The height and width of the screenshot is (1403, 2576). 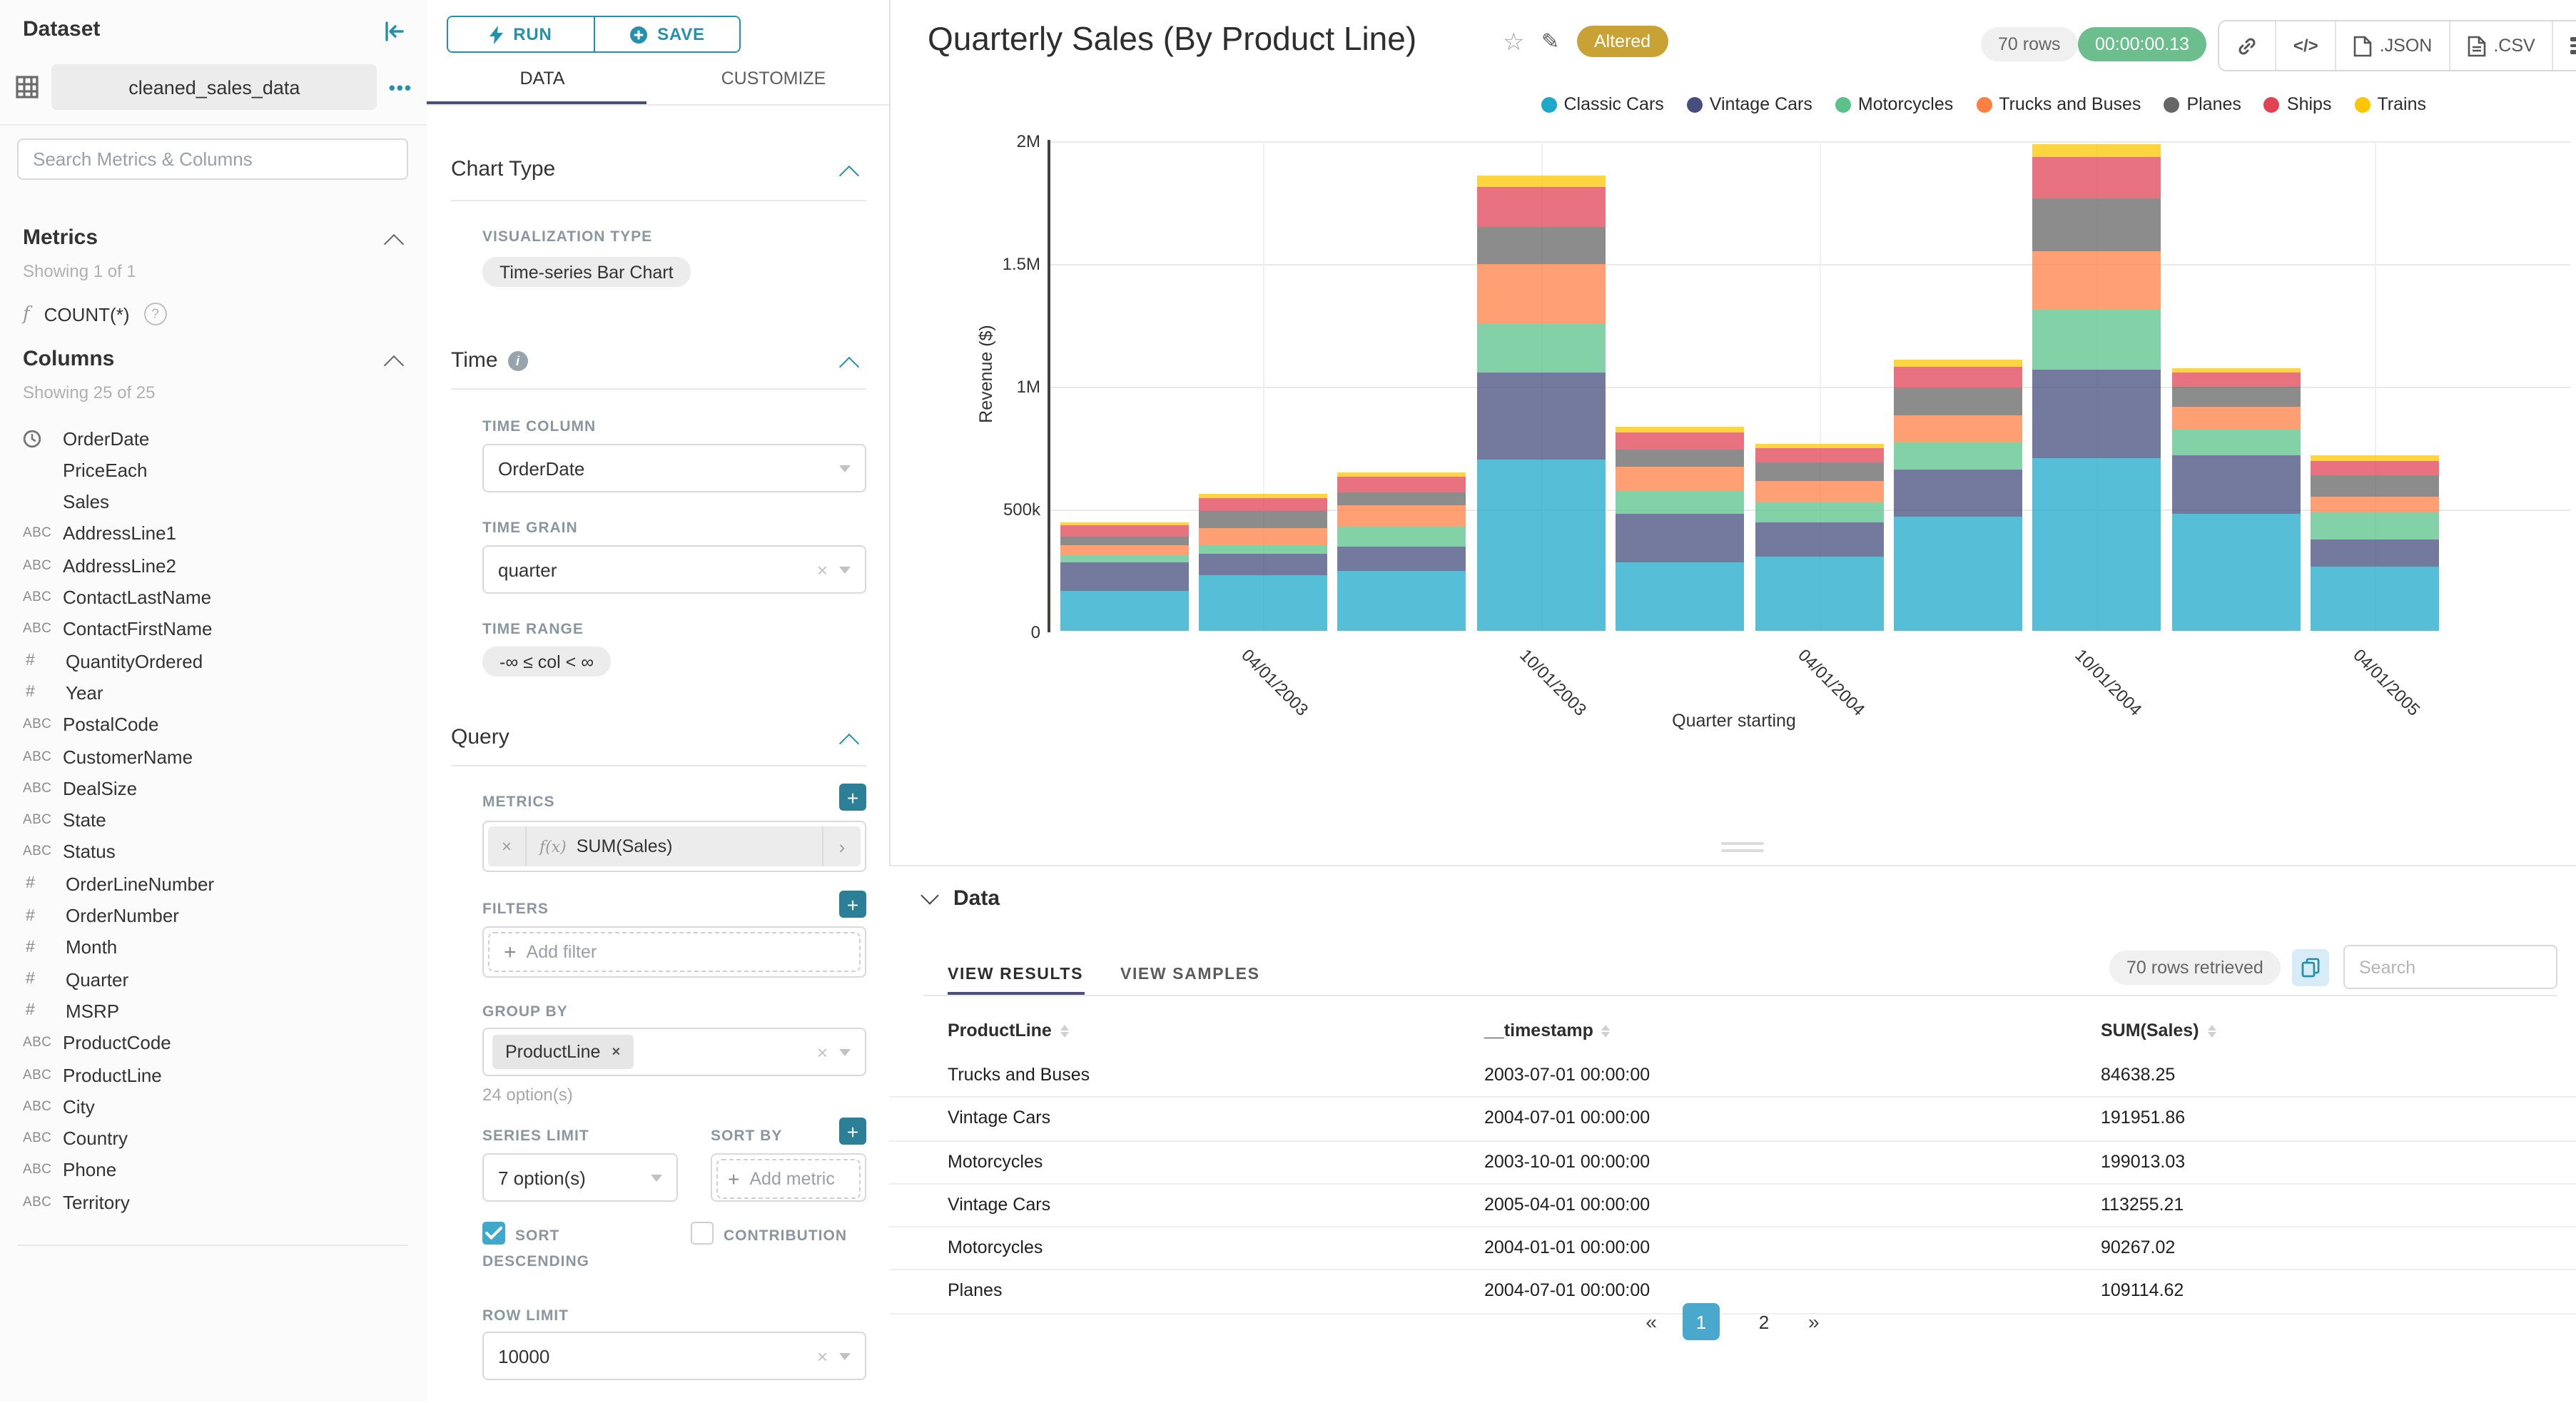 What do you see at coordinates (674, 1052) in the screenshot?
I see `groupby-select: ProductLine × ×` at bounding box center [674, 1052].